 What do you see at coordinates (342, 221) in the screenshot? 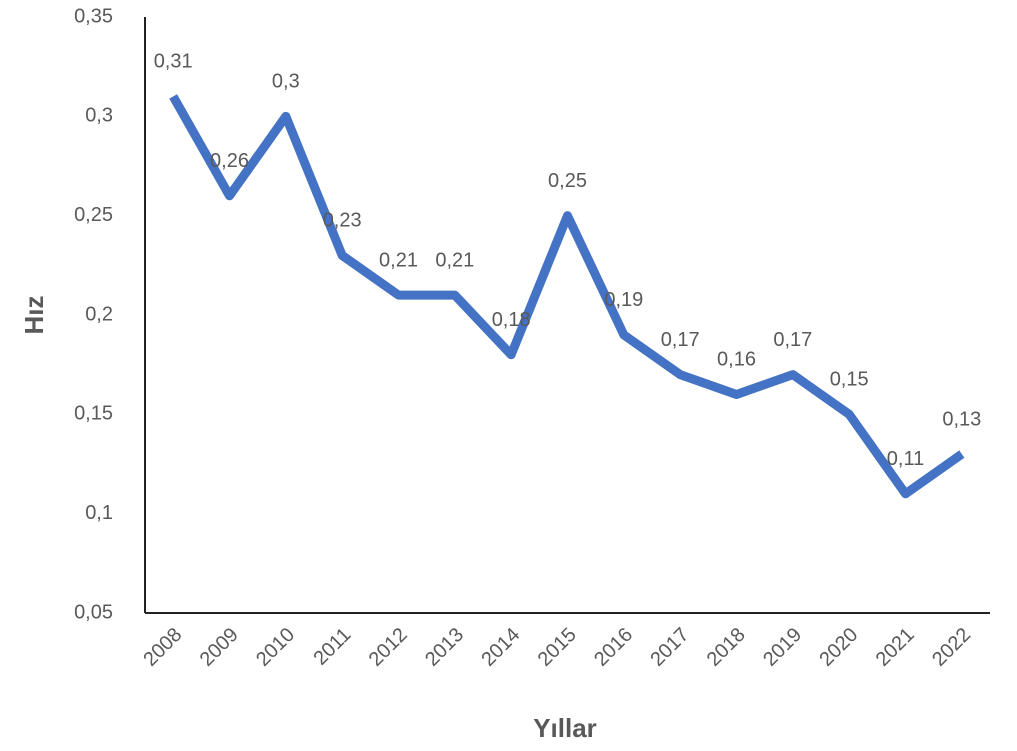
I see `data-label: 0,23` at bounding box center [342, 221].